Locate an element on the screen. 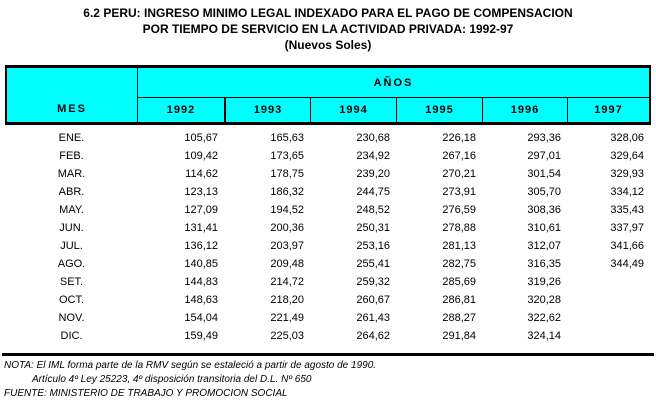 This screenshot has width=656, height=404. table-row: MAY. 127,09 194,52 248,52 276,59 308,36 335,43 is located at coordinates (328, 210).